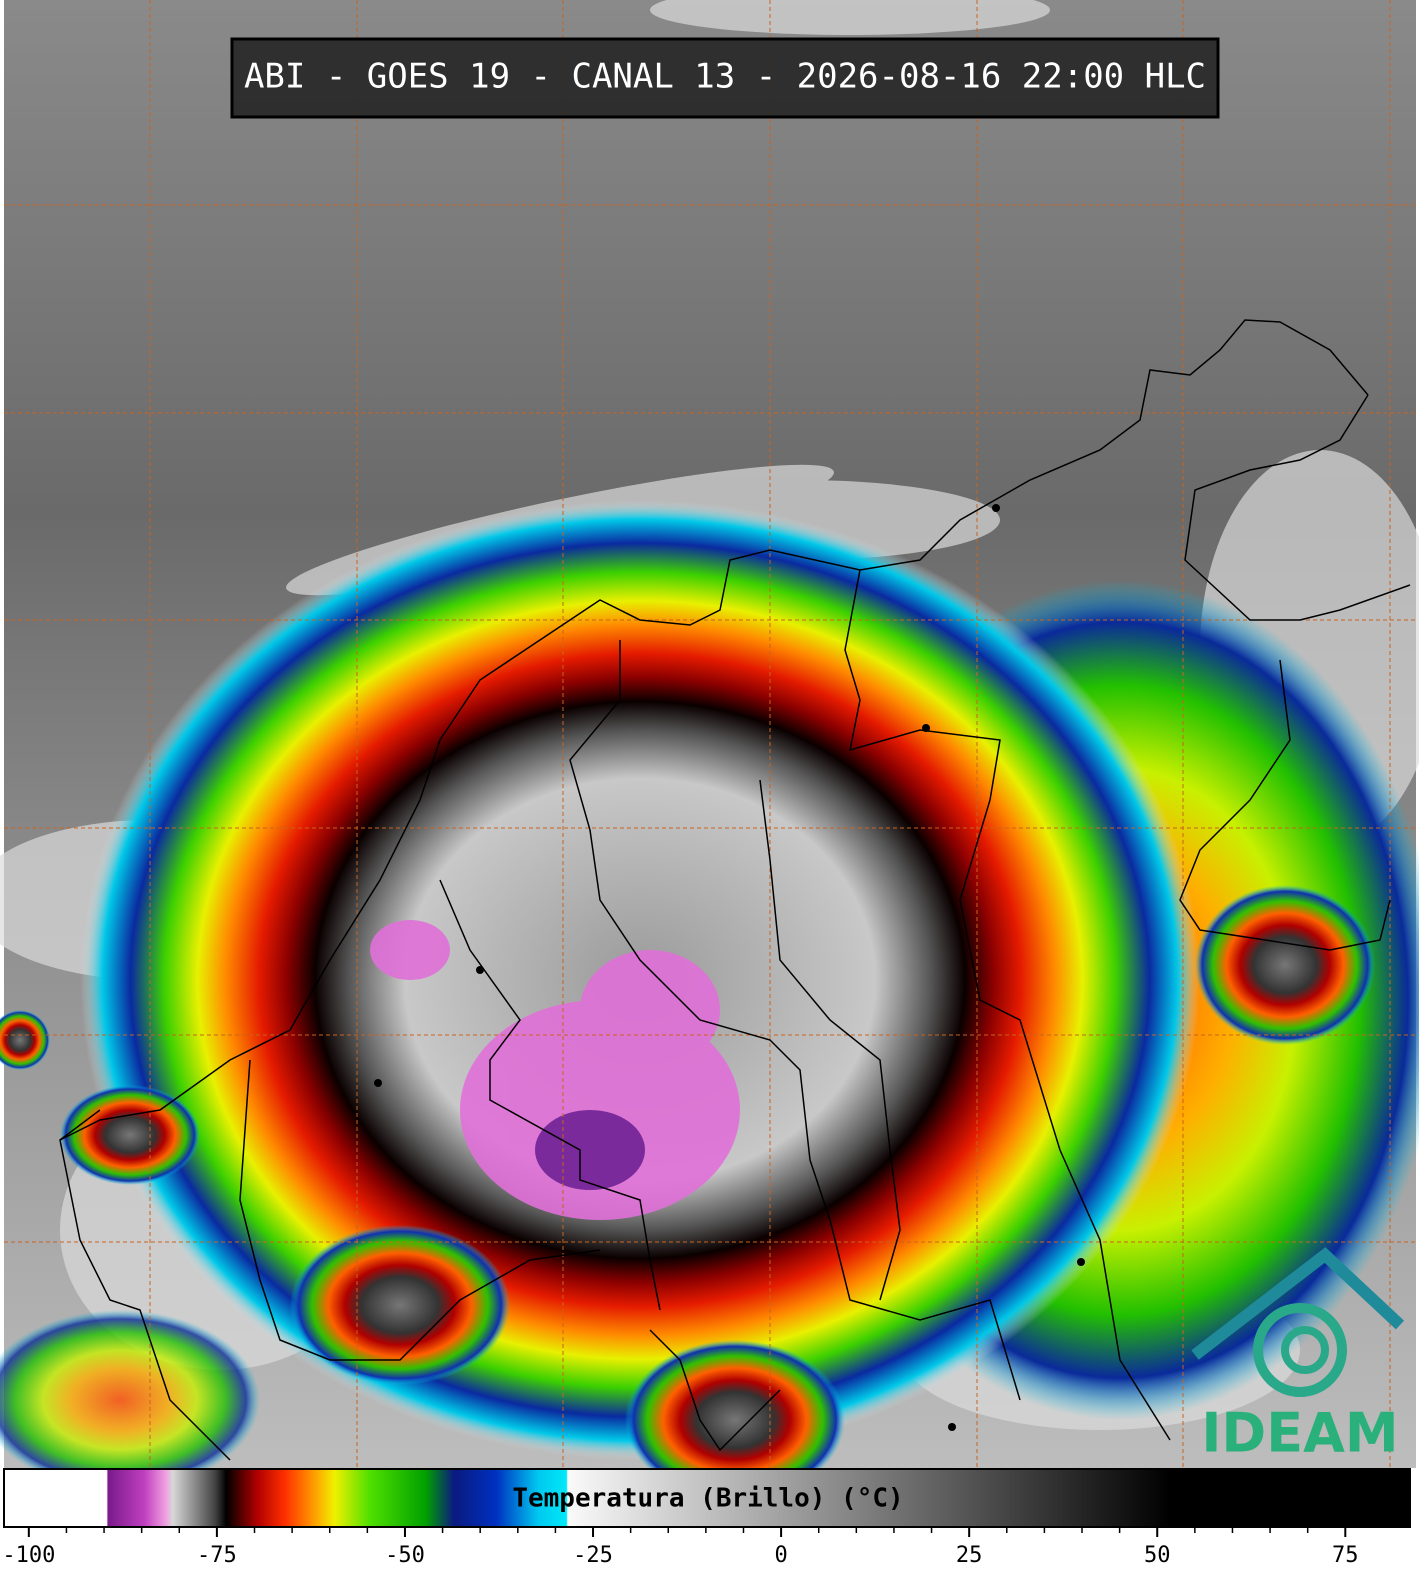  What do you see at coordinates (706, 1547) in the screenshot?
I see `colorbar-axis: -100 -75 -50 -25 0 25 50 75` at bounding box center [706, 1547].